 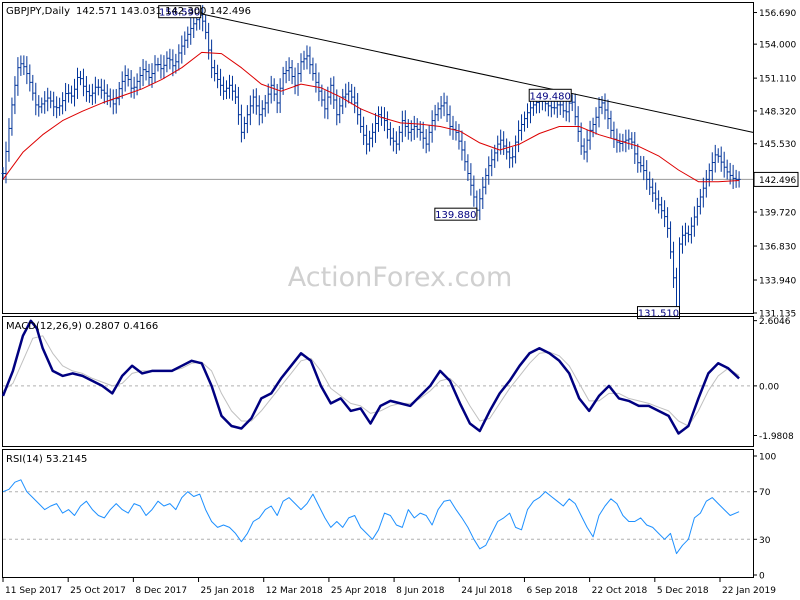 I want to click on rsi-series-line, so click(x=371, y=517).